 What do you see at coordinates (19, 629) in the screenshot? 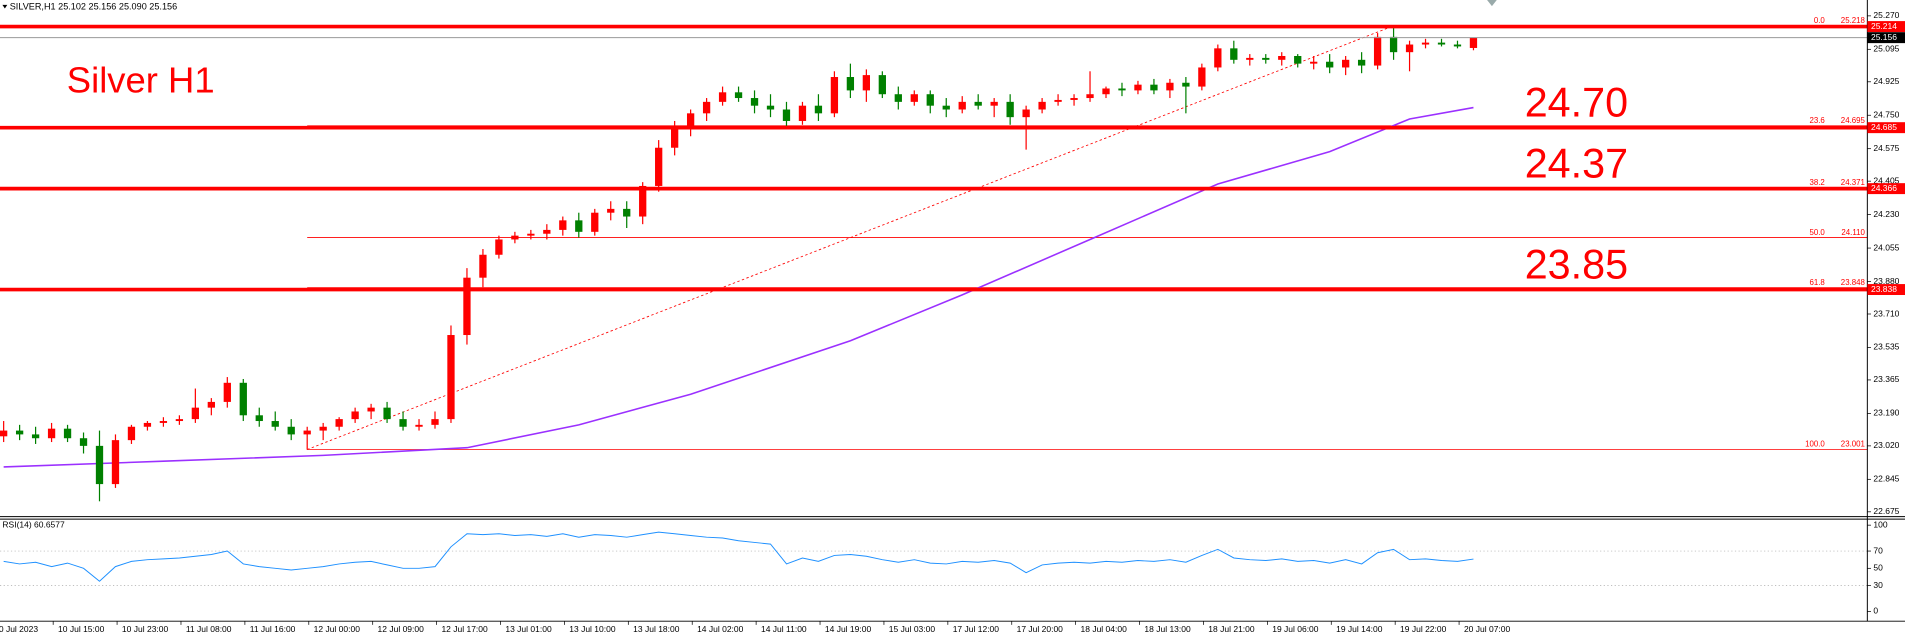
I see `x-tick-label: 10 Jul 2023` at bounding box center [19, 629].